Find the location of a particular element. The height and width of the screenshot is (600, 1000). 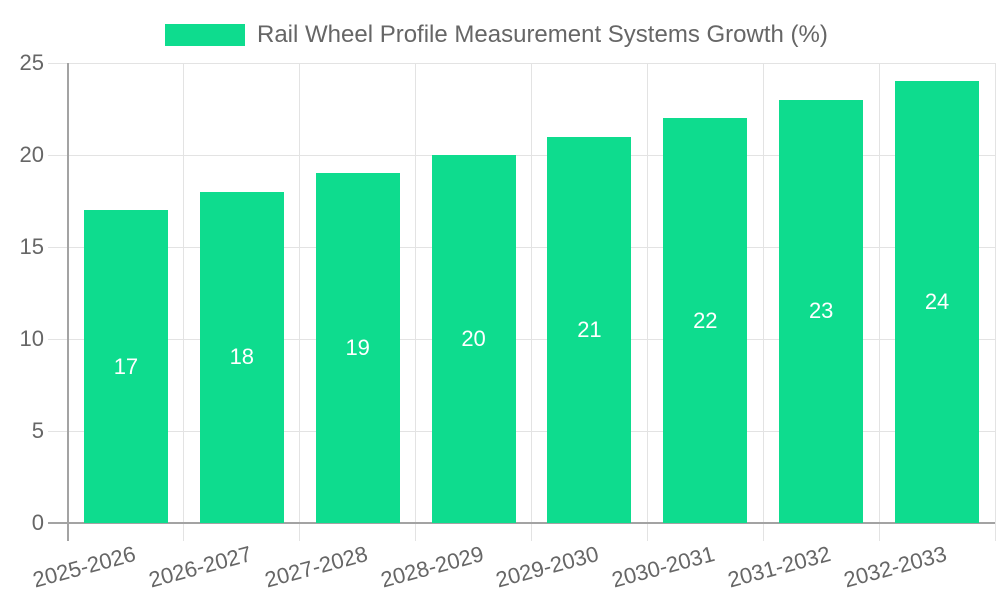

bar-value-label: 20 is located at coordinates (473, 338).